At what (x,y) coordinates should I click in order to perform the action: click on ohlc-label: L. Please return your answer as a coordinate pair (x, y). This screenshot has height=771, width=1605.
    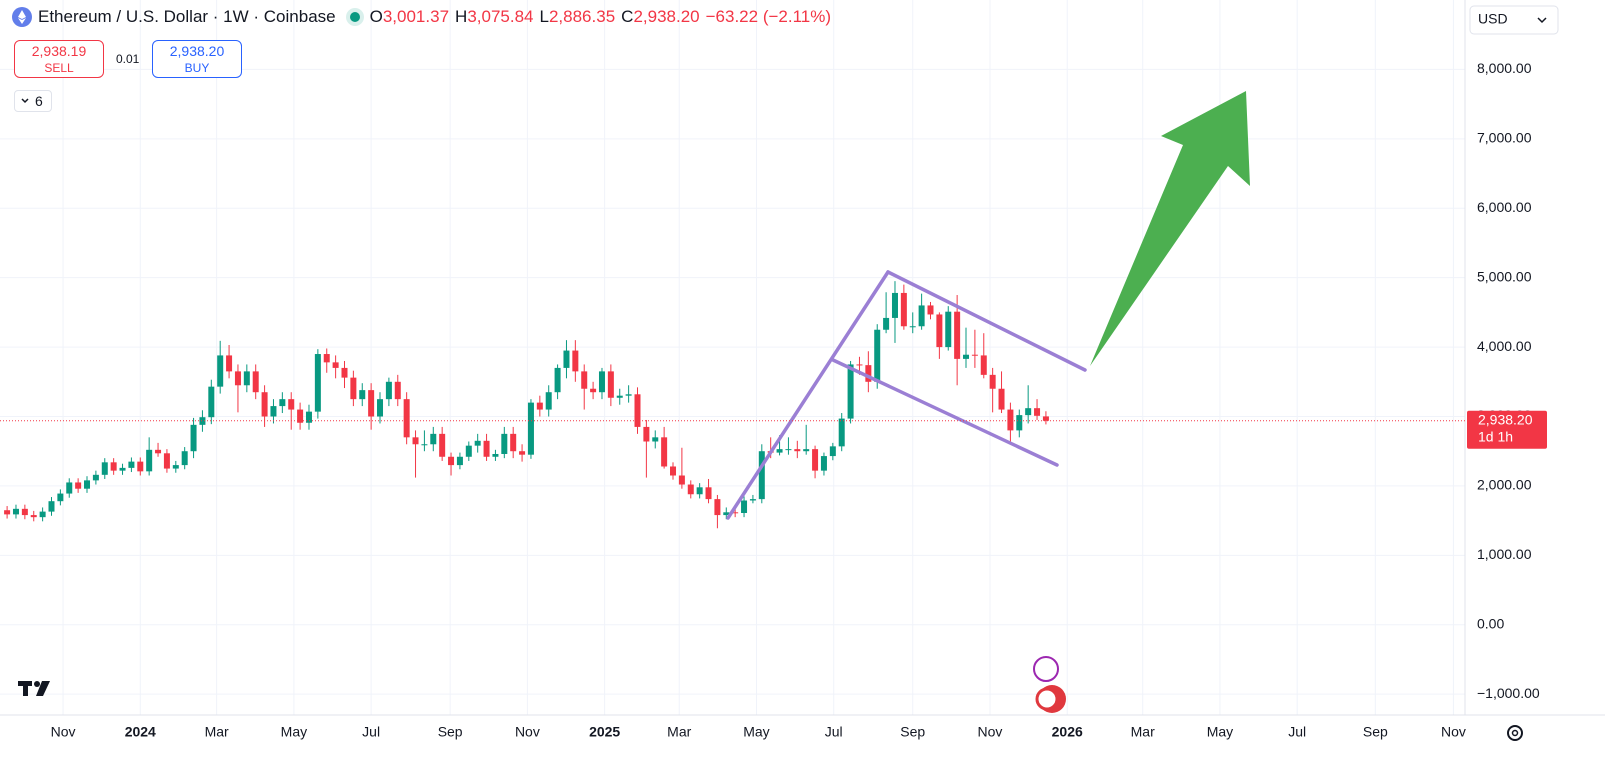
    Looking at the image, I should click on (544, 16).